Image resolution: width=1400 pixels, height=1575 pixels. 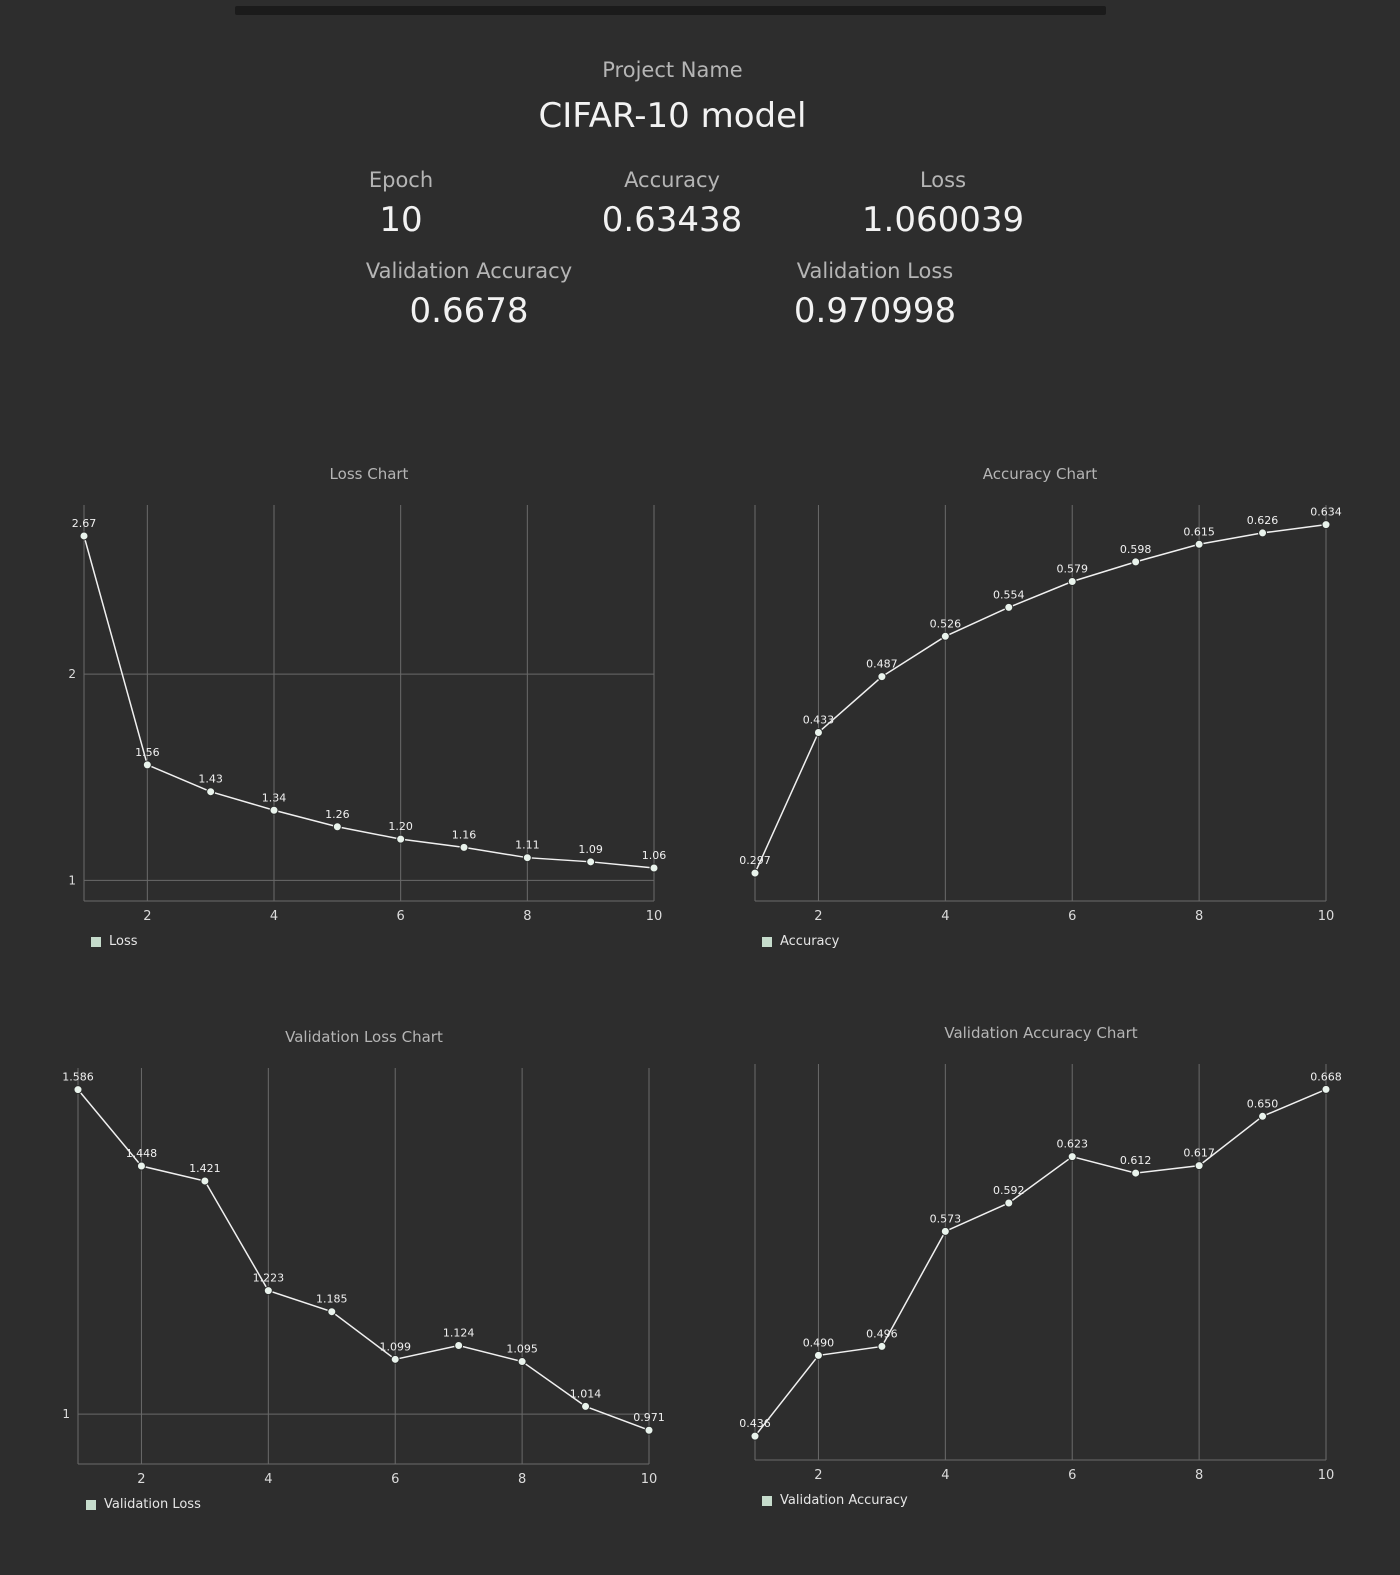 What do you see at coordinates (1136, 1160) in the screenshot?
I see `data-label: 0.612` at bounding box center [1136, 1160].